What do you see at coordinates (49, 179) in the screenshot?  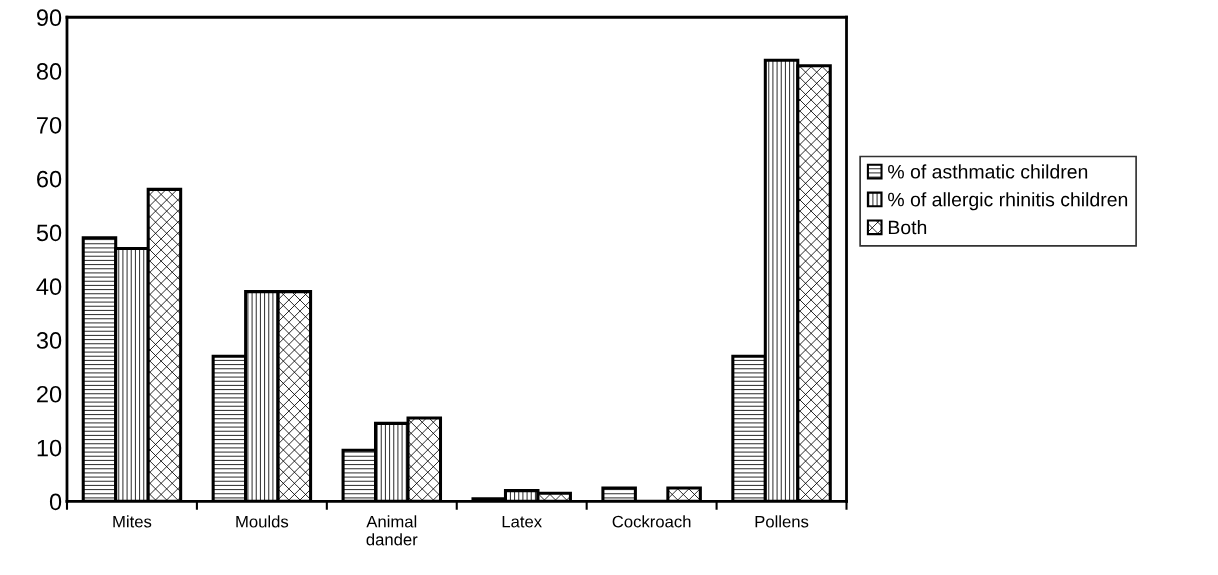 I see `y-tick-label: 60` at bounding box center [49, 179].